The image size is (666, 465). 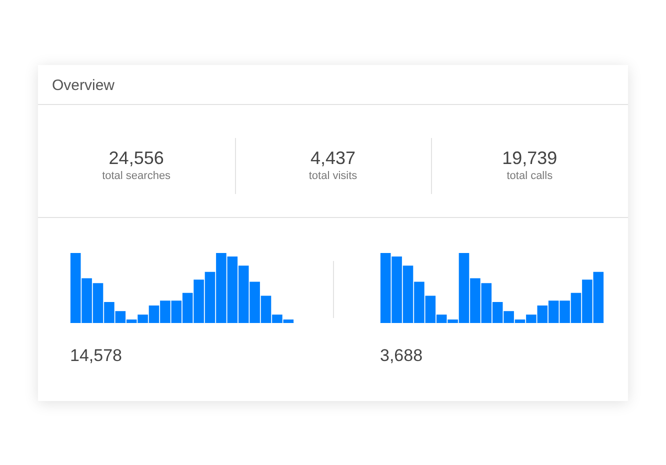 What do you see at coordinates (83, 85) in the screenshot?
I see `text: Overview` at bounding box center [83, 85].